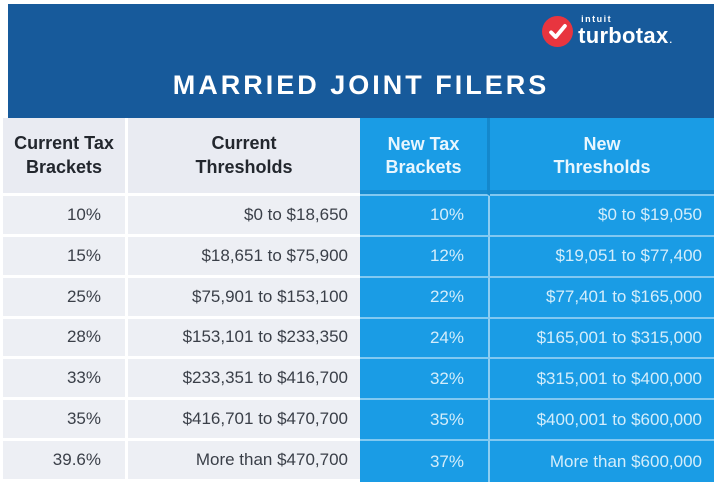 This screenshot has height=482, width=720. What do you see at coordinates (65, 257) in the screenshot?
I see `current-bracket-cell: 15%` at bounding box center [65, 257].